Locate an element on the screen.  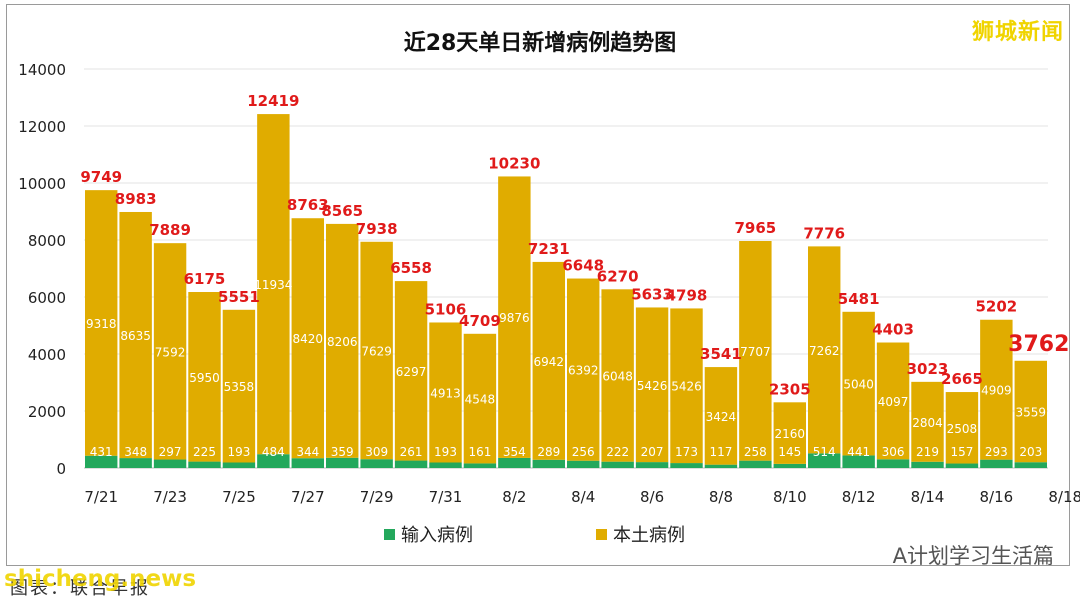
total-value-label: 3023 is located at coordinates (928, 369).